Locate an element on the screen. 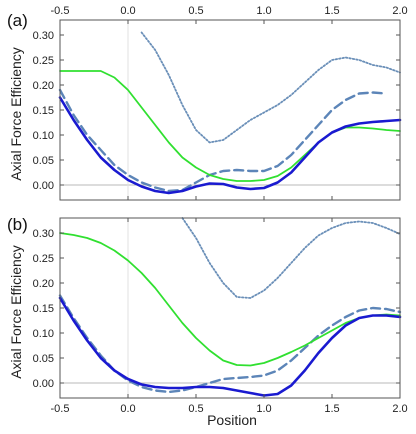 This screenshot has width=416, height=434. y-axis-title-b: Axial Force Efficiency is located at coordinates (16, 312).